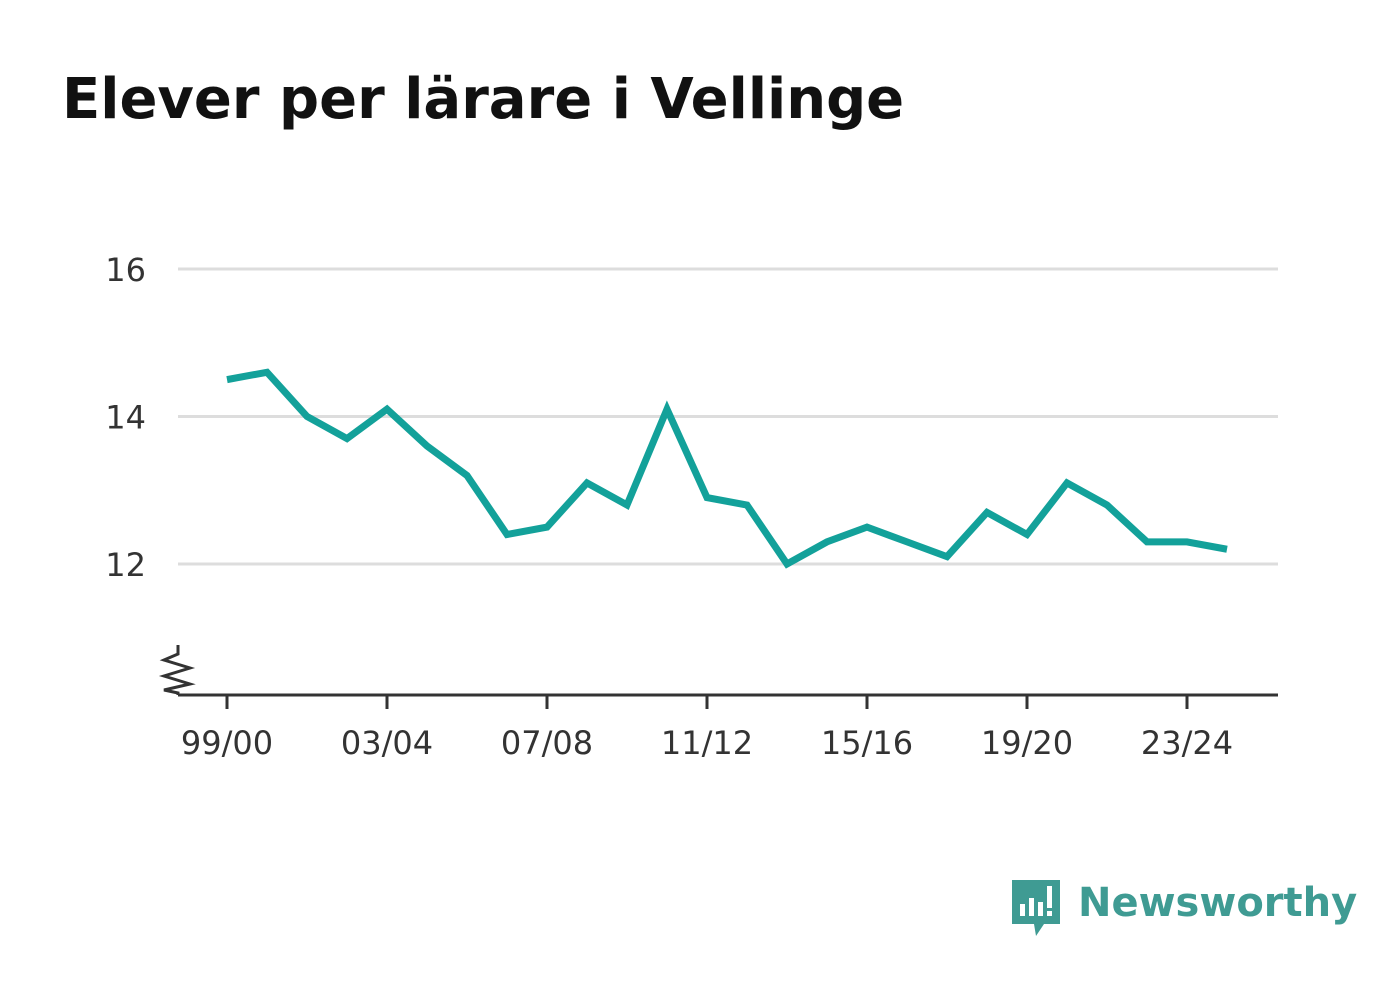 The width and height of the screenshot is (1382, 999). What do you see at coordinates (227, 743) in the screenshot?
I see `x-tick-label: 99/00` at bounding box center [227, 743].